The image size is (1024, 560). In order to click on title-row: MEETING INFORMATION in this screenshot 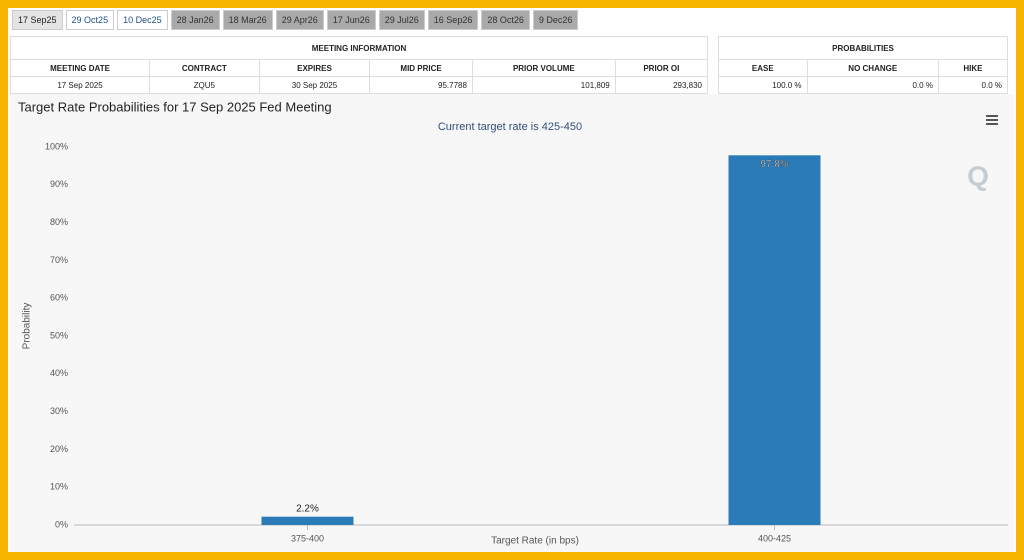, I will do `click(359, 48)`.